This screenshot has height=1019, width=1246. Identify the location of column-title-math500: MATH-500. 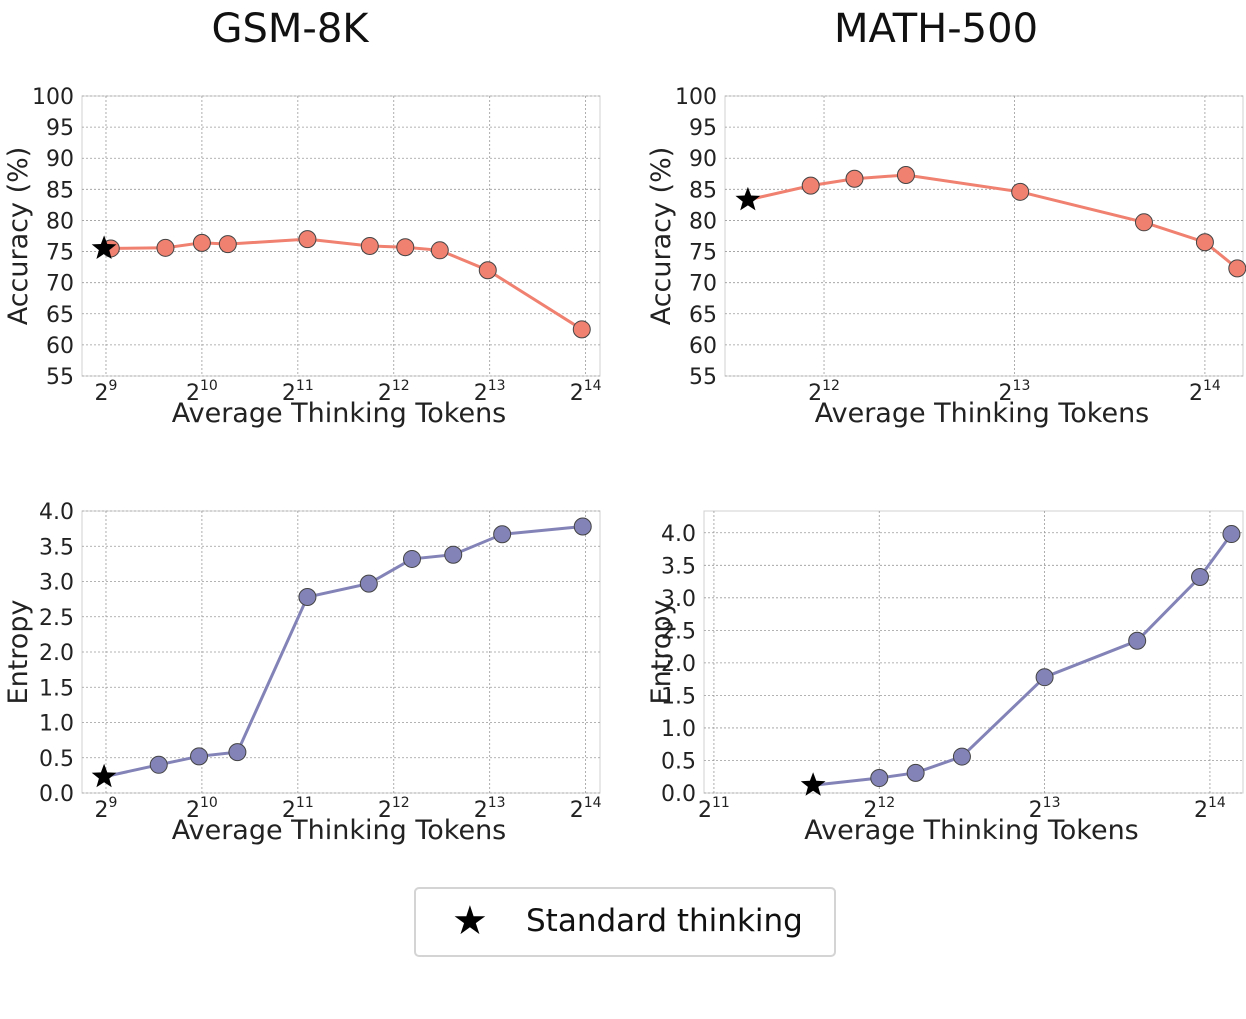
(936, 29).